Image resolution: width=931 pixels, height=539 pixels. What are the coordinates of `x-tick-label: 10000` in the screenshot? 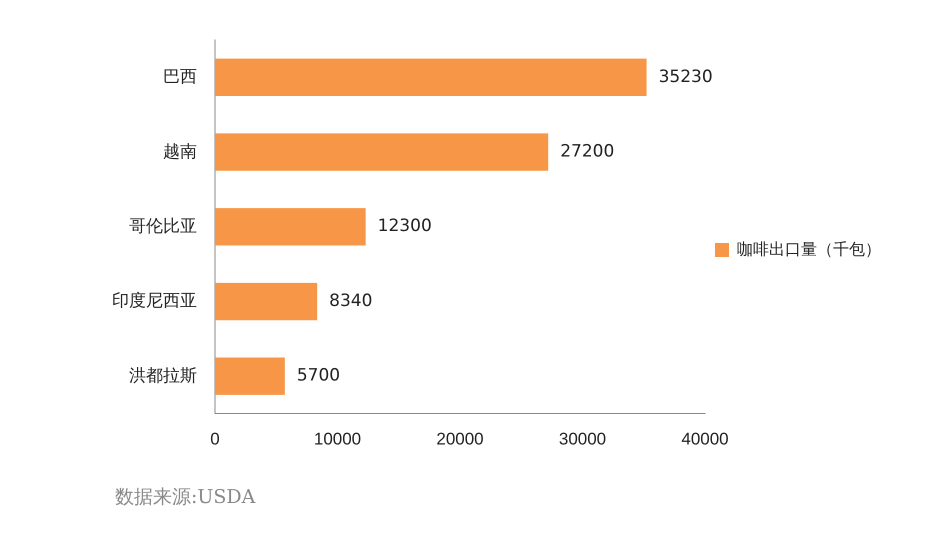 It's located at (338, 438).